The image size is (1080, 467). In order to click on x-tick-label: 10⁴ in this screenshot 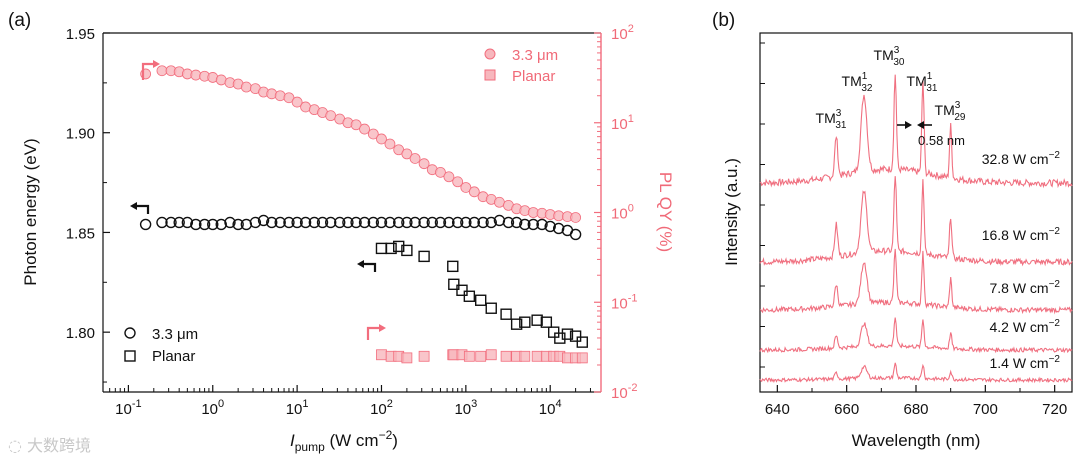, I will do `click(550, 408)`.